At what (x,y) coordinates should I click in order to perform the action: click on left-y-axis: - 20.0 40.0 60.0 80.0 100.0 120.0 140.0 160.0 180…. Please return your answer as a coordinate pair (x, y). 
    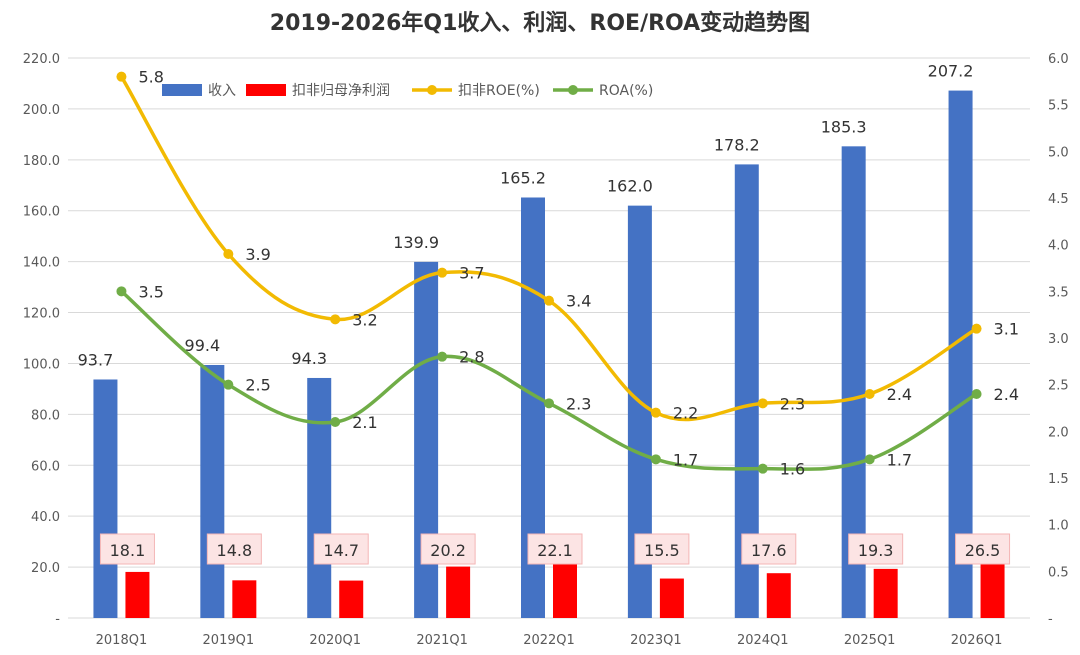
    Looking at the image, I should click on (42, 339).